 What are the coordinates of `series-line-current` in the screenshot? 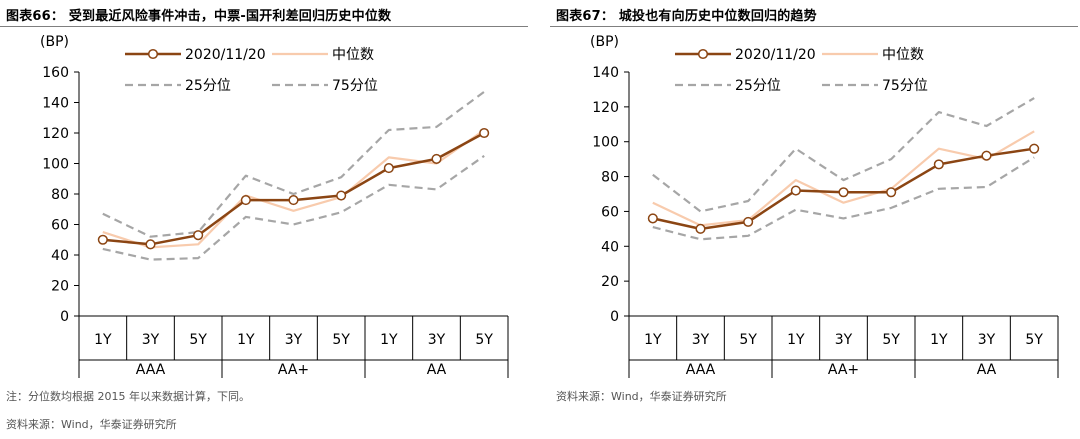 It's located at (293, 188).